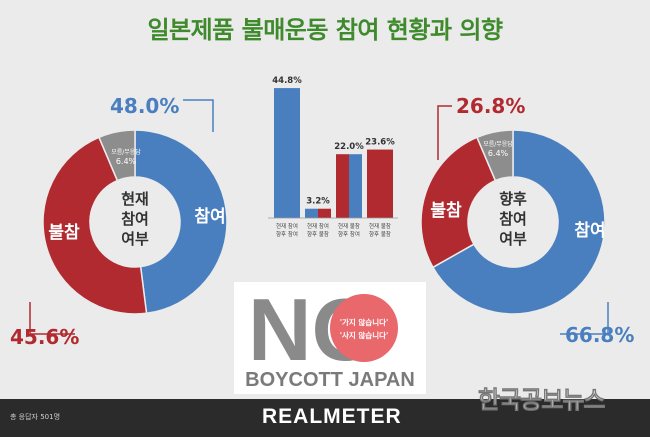 The width and height of the screenshot is (650, 437). What do you see at coordinates (311, 213) in the screenshot?
I see `bar-1-left` at bounding box center [311, 213].